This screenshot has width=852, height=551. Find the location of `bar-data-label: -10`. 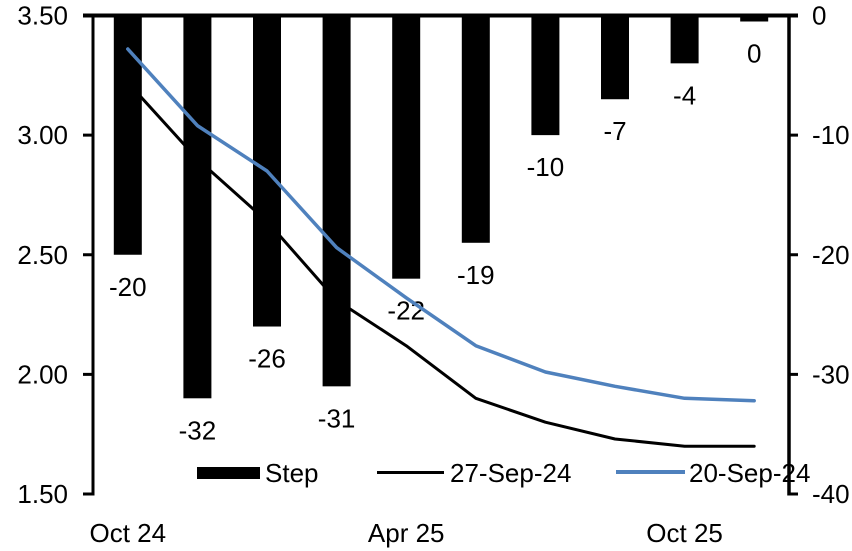

bar-data-label: -10 is located at coordinates (546, 167).